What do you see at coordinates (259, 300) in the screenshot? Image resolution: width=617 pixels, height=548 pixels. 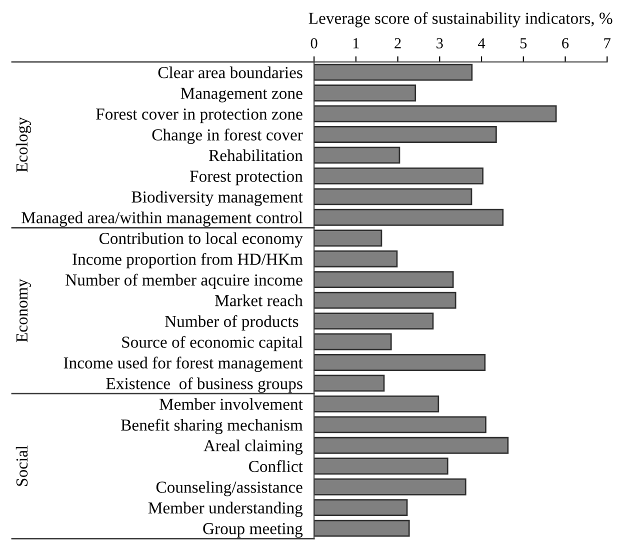 I see `y-tick-label: Market reach` at bounding box center [259, 300].